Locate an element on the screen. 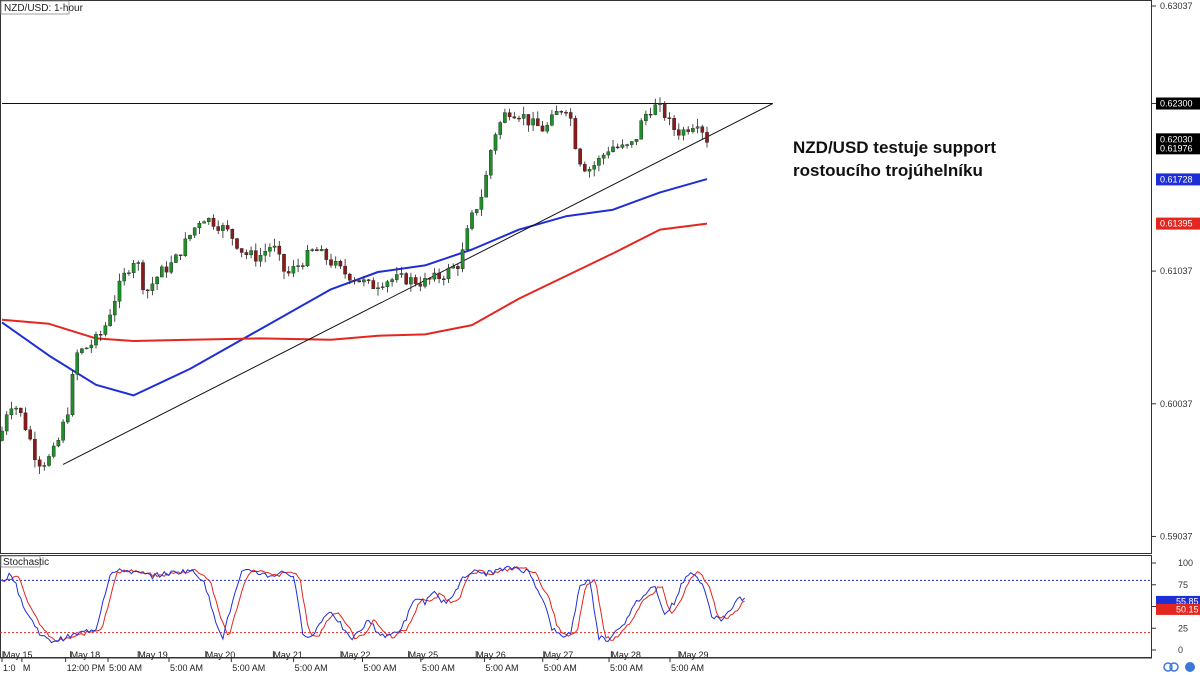 This screenshot has height=675, width=1200. stochastic-value-label: 55.85 is located at coordinates (1187, 601).